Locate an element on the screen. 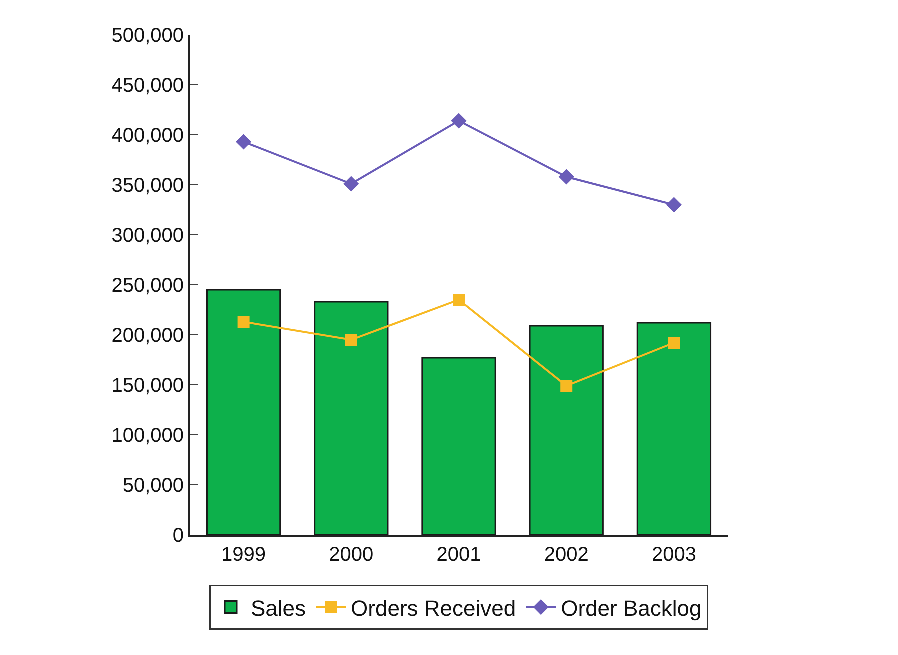 This screenshot has width=898, height=655. y-tick-label: 450,000 is located at coordinates (148, 86).